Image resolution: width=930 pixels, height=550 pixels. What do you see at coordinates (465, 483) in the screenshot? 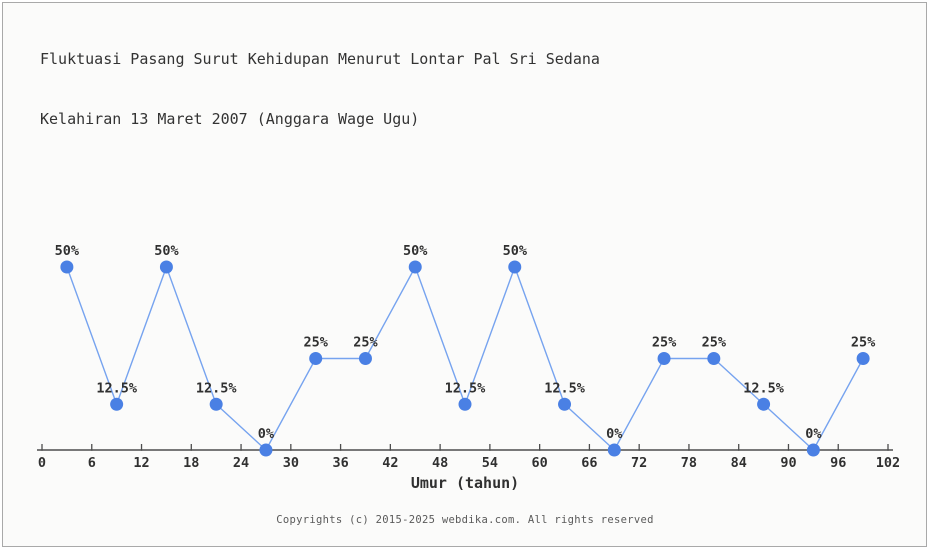
I see `x-axis-title: Umur (tahun)` at bounding box center [465, 483].